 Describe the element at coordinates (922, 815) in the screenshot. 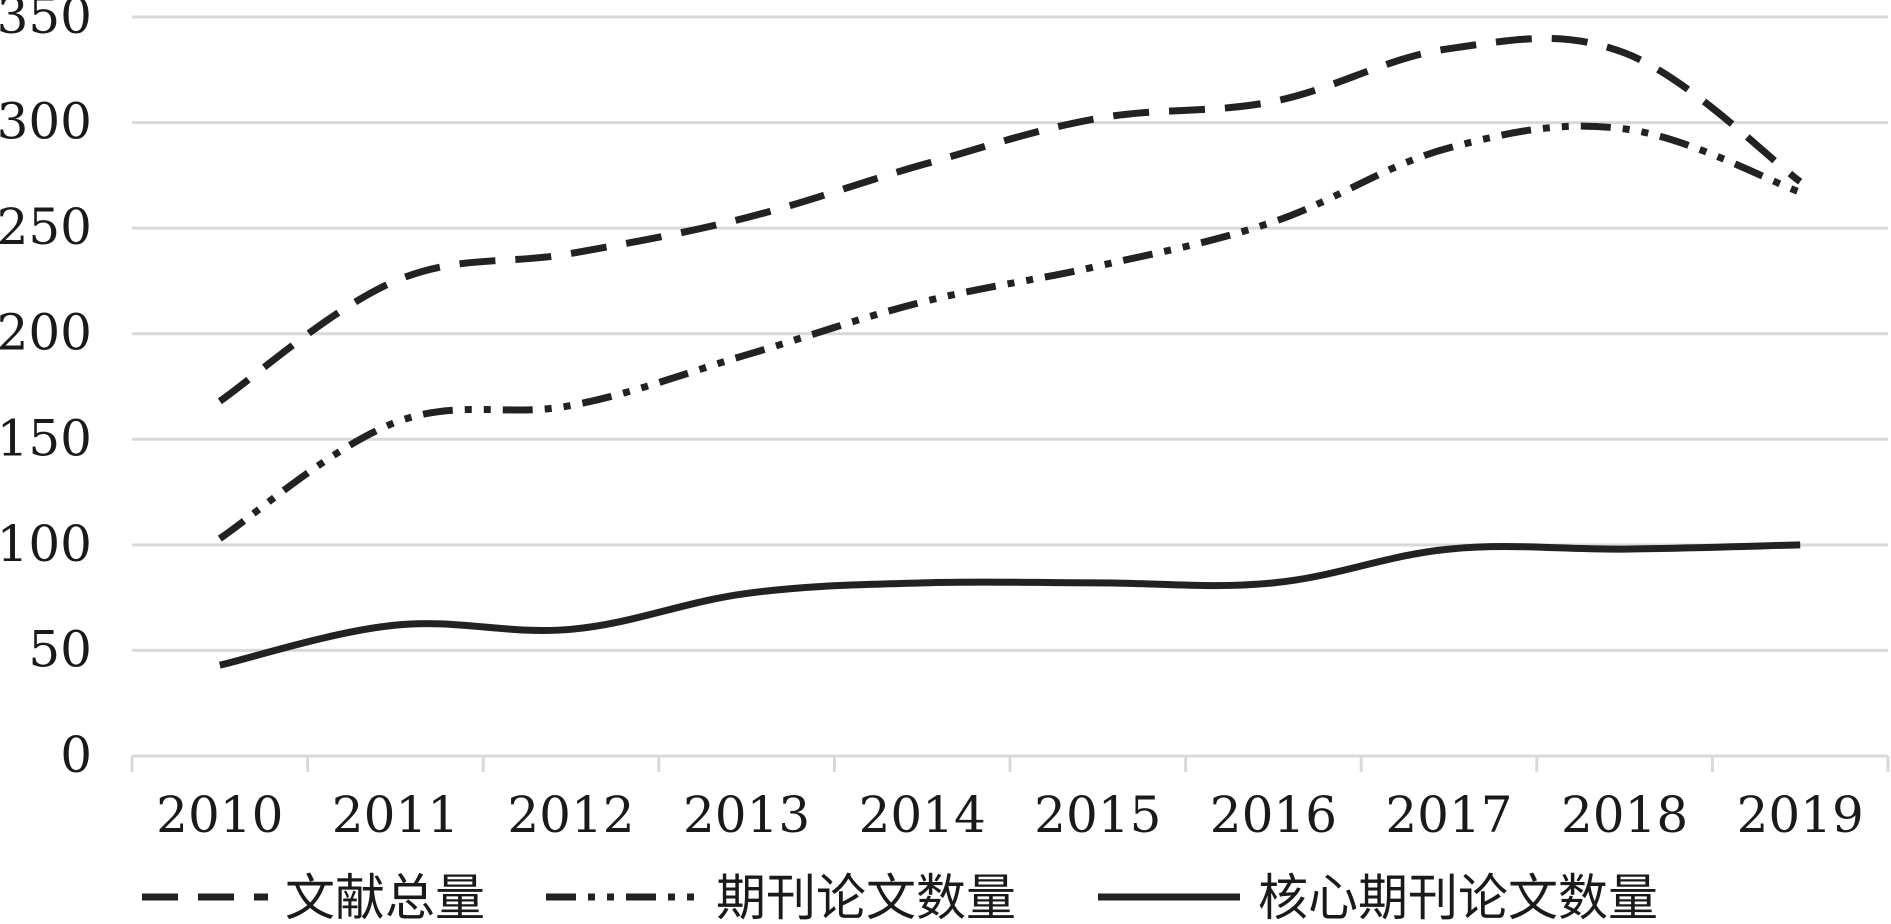

I see `x-tick-label: 2014` at that location.